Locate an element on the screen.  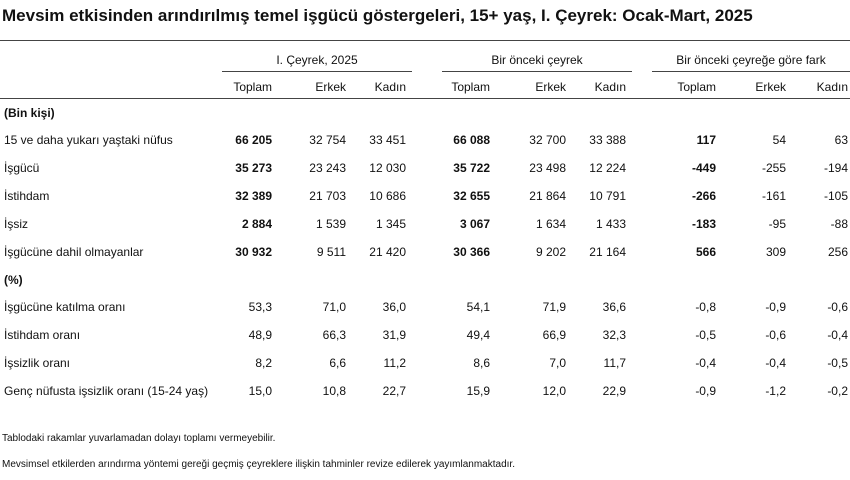
row-label: İstihdam is located at coordinates (27, 196).